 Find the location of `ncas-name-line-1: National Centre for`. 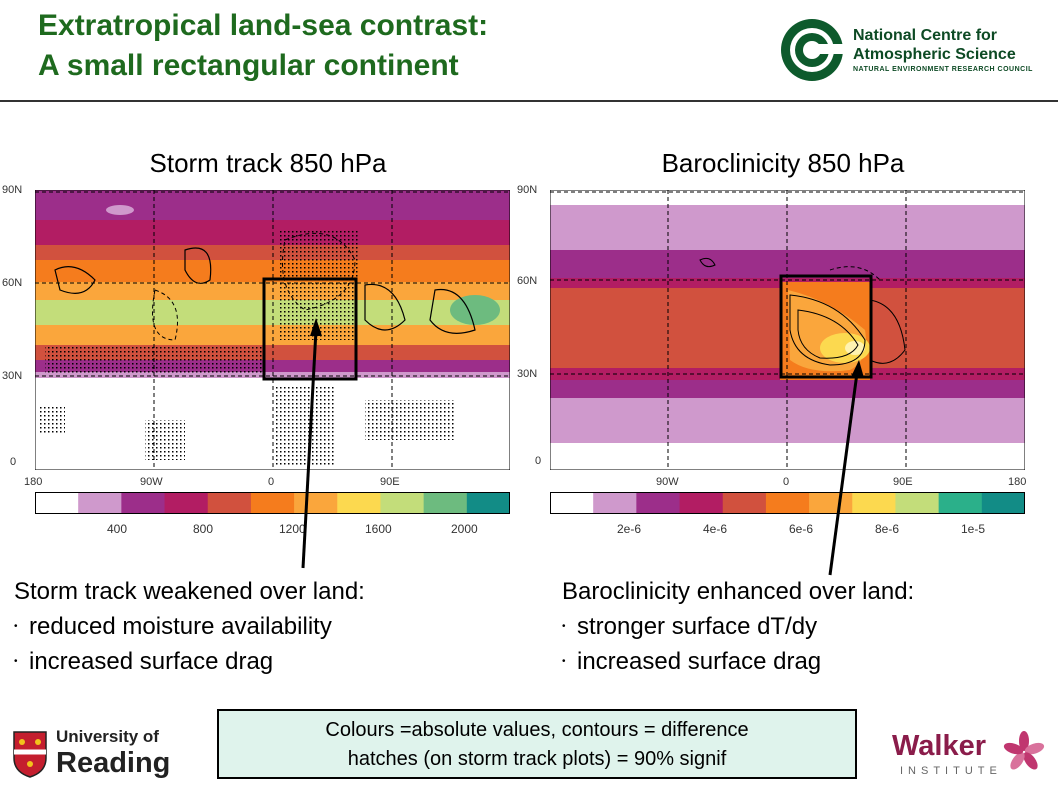

ncas-name-line-1: National Centre for is located at coordinates (925, 35).